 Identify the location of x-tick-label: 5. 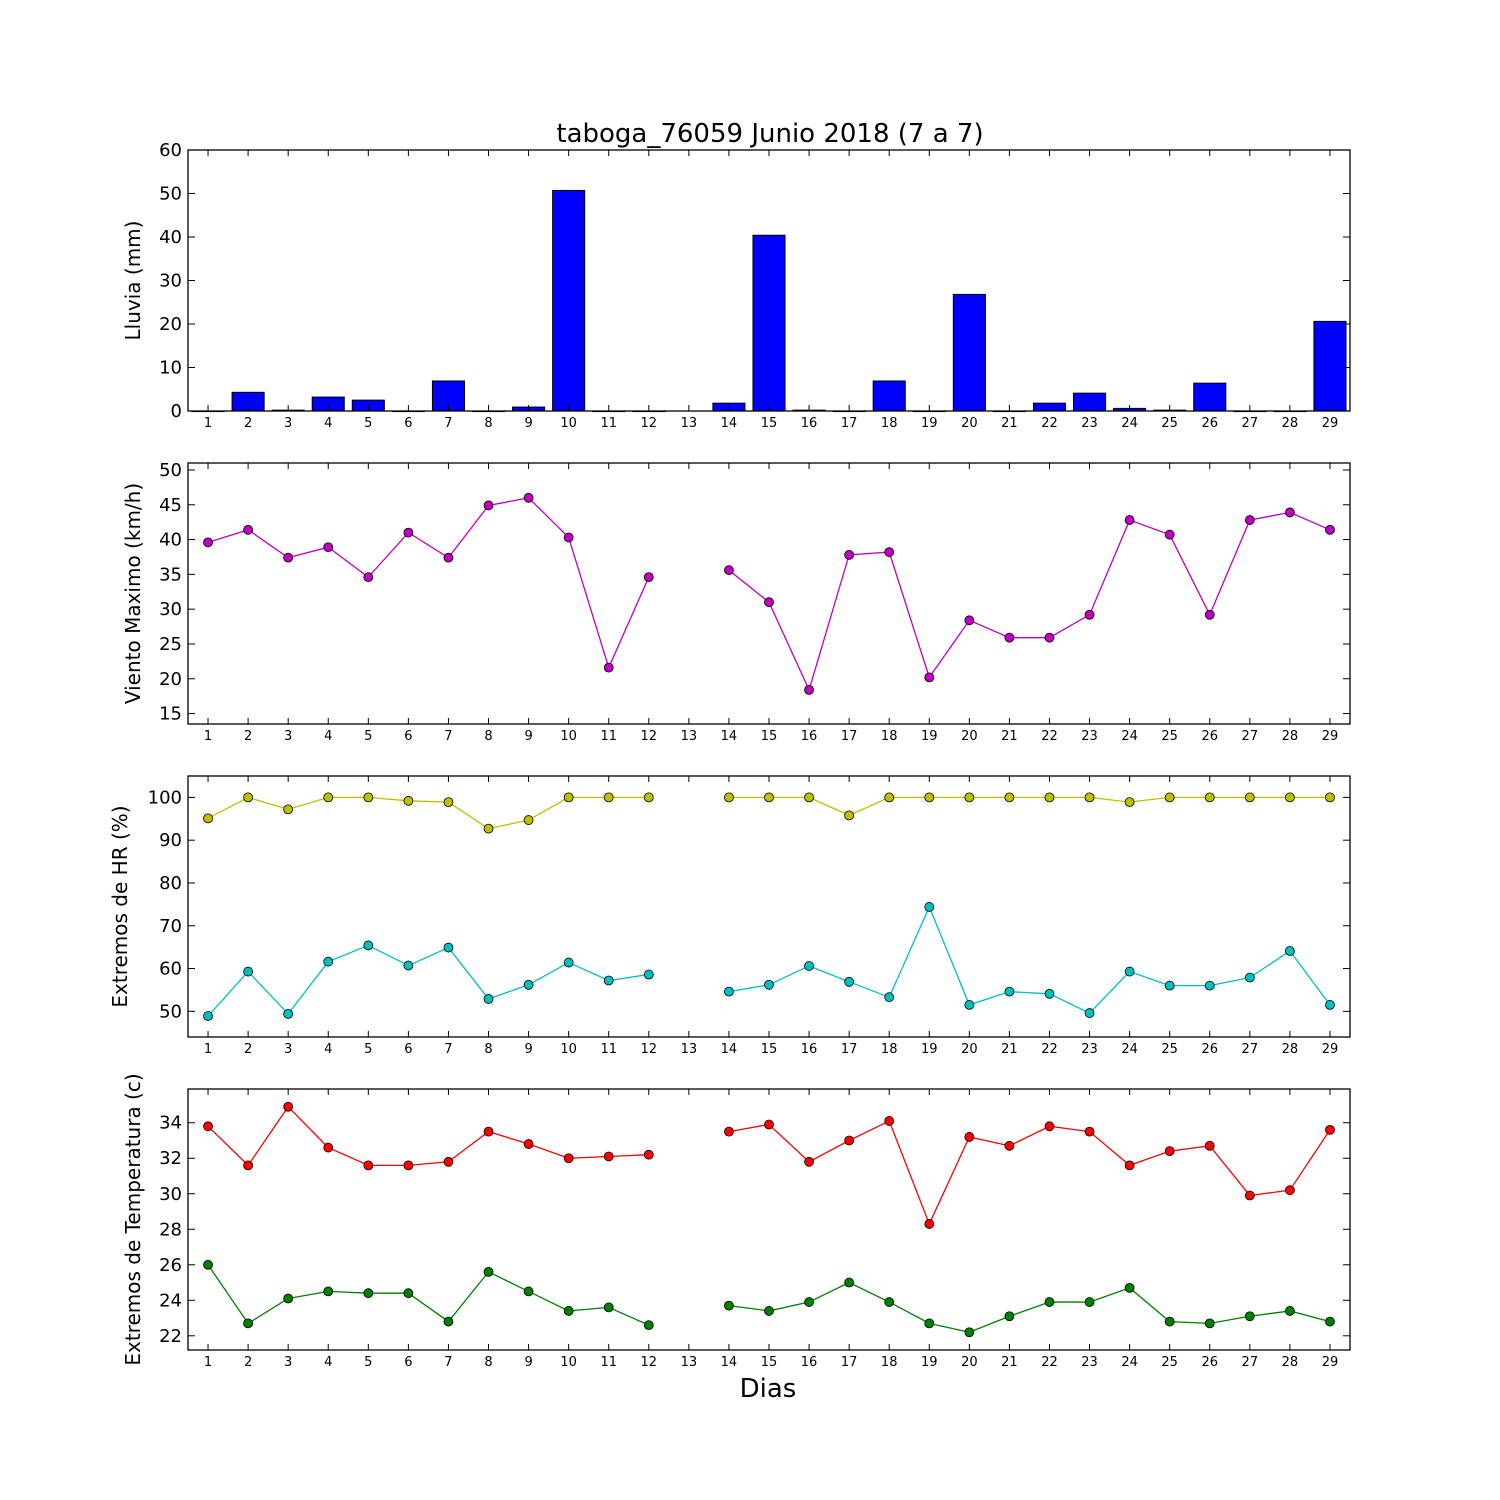
(368, 1049).